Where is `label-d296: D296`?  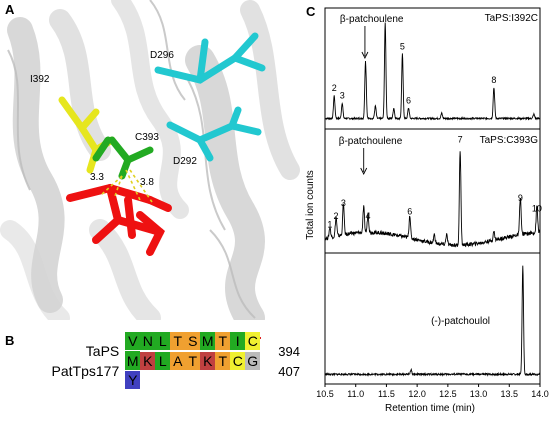 label-d296: D296 is located at coordinates (162, 55).